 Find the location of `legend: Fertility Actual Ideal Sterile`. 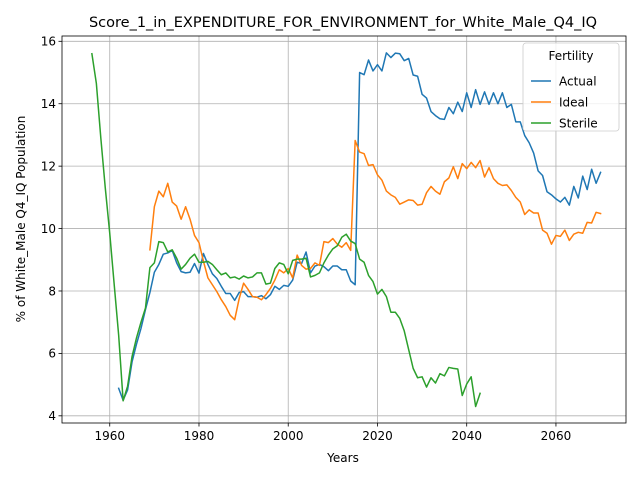

legend: Fertility Actual Ideal Sterile is located at coordinates (571, 87).